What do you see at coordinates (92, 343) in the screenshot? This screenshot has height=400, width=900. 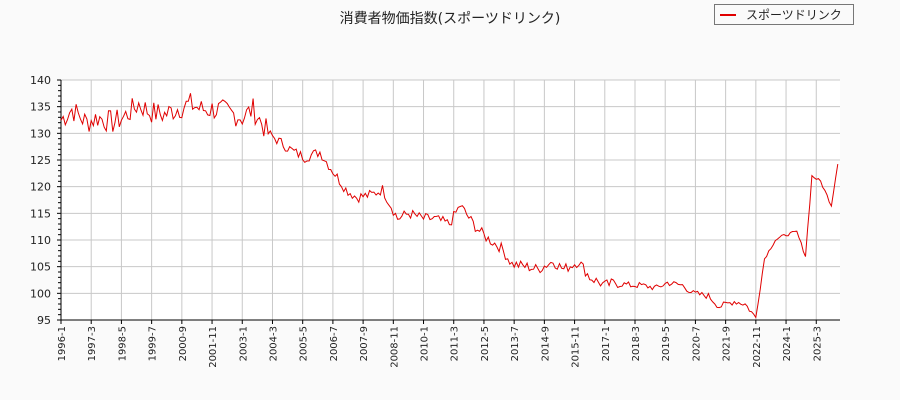 I see `x-tick-label: 1997-3` at bounding box center [92, 343].